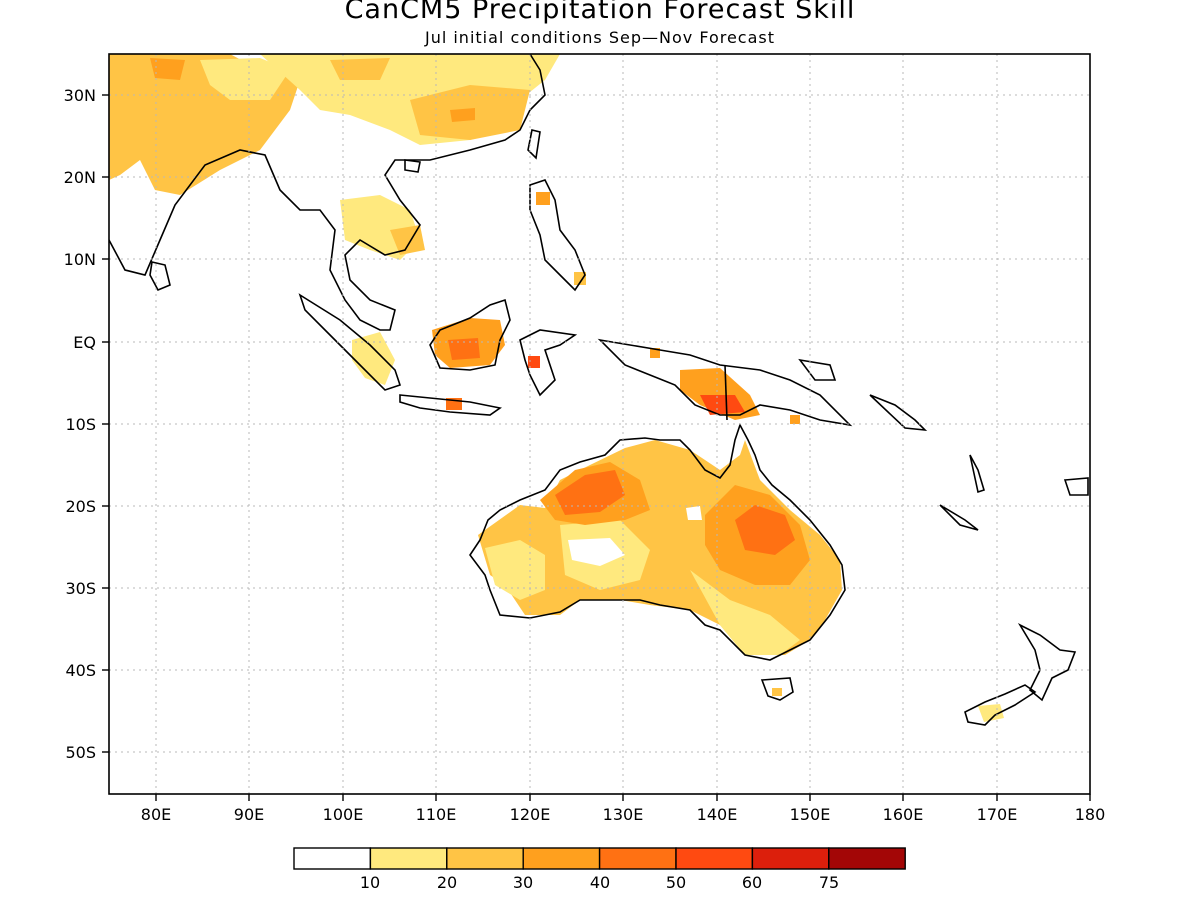 This screenshot has width=1200, height=900. Describe the element at coordinates (327, 192) in the screenshot. I see `asia-mainland-coast` at that location.